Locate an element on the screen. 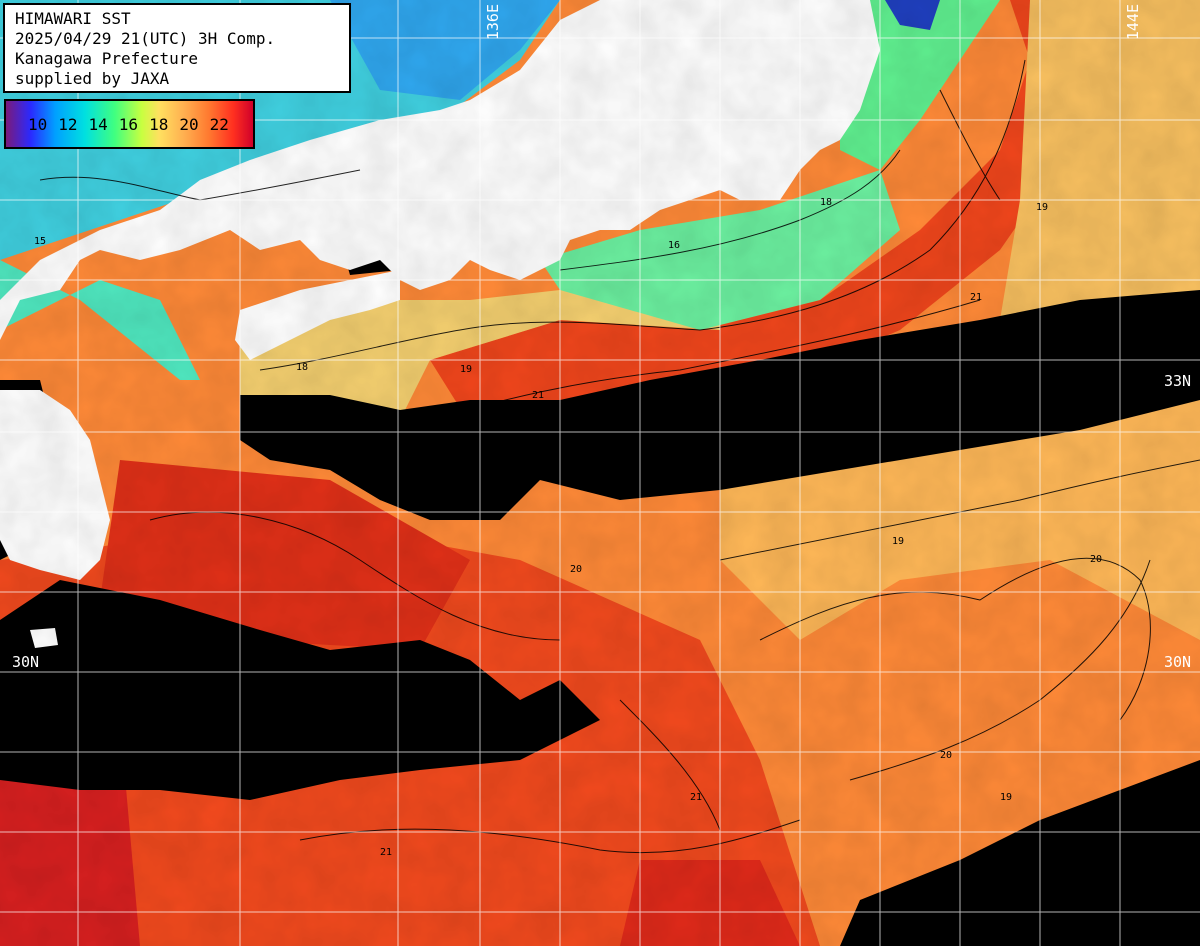 This screenshot has width=1200, height=946. legend-tick: 16 is located at coordinates (128, 124).